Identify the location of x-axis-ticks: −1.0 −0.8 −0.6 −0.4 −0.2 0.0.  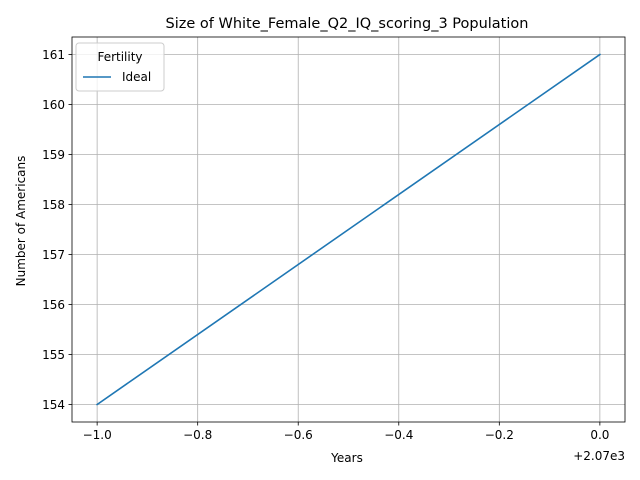
(346, 432).